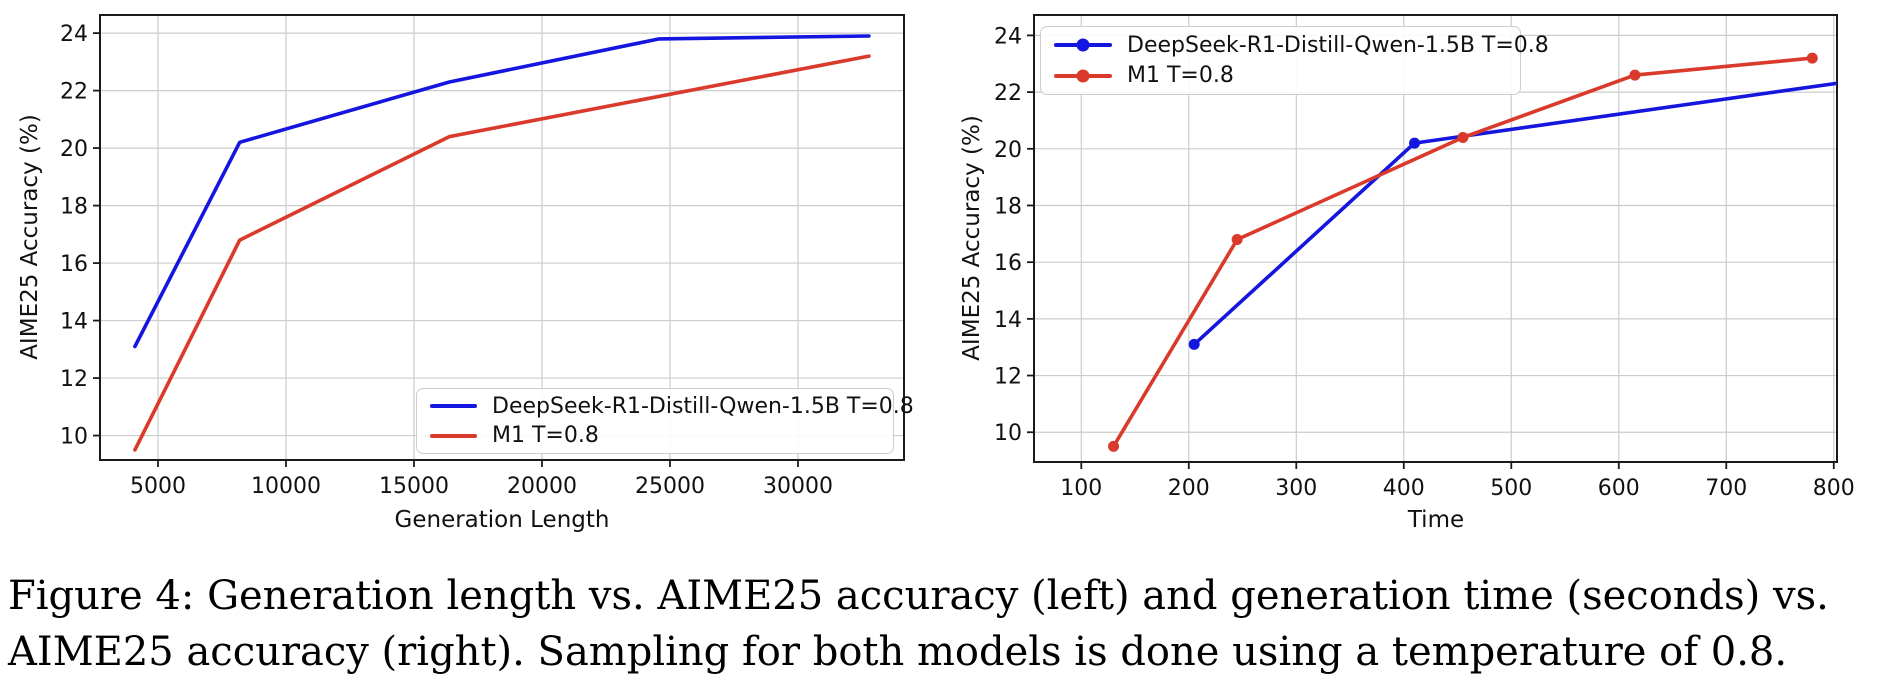 This screenshot has width=1878, height=692. What do you see at coordinates (414, 486) in the screenshot?
I see `x-tick-label: 15000` at bounding box center [414, 486].